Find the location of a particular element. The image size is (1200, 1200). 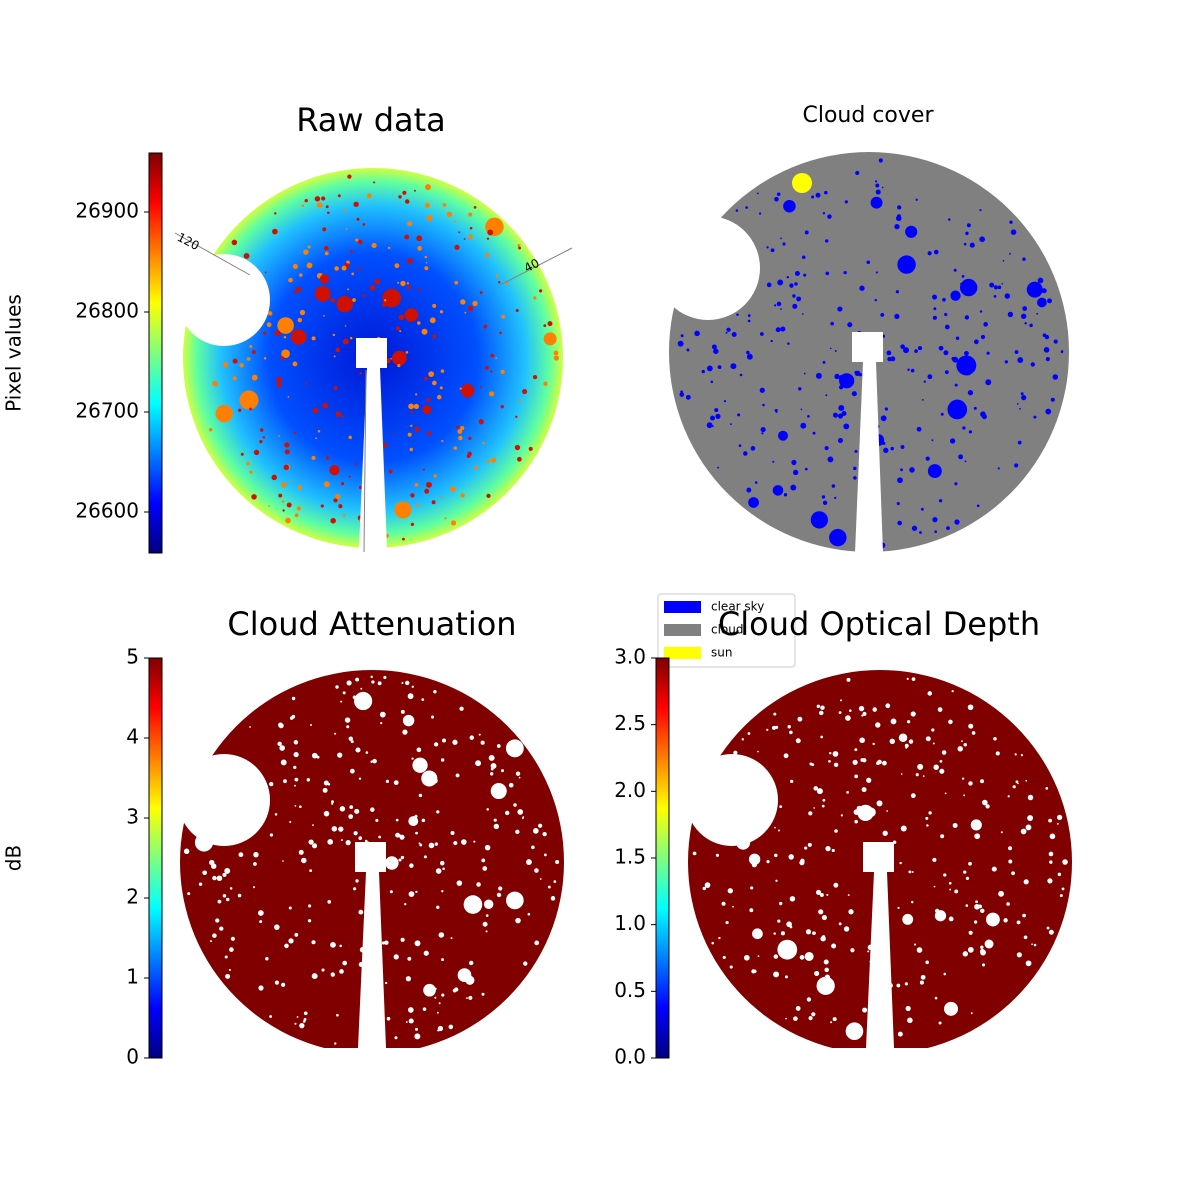

colorbar is located at coordinates (155, 858).